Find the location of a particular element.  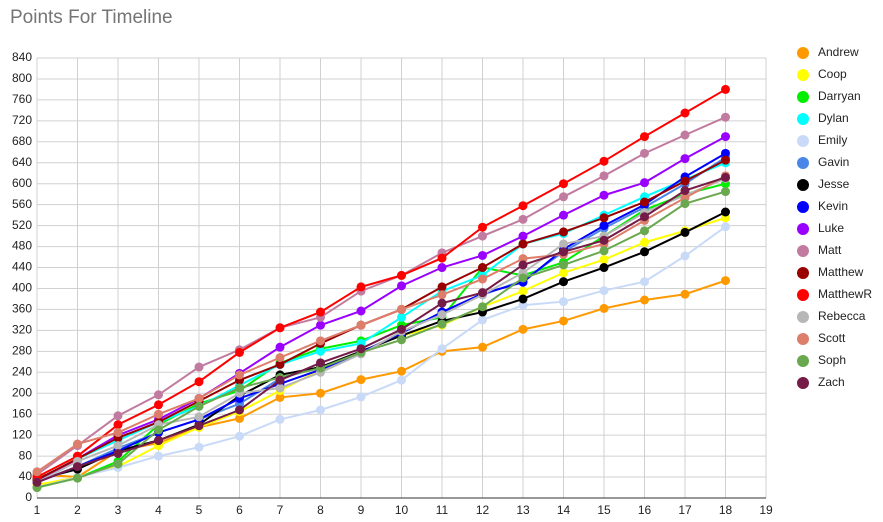

x-tick-label: 17 is located at coordinates (685, 510).